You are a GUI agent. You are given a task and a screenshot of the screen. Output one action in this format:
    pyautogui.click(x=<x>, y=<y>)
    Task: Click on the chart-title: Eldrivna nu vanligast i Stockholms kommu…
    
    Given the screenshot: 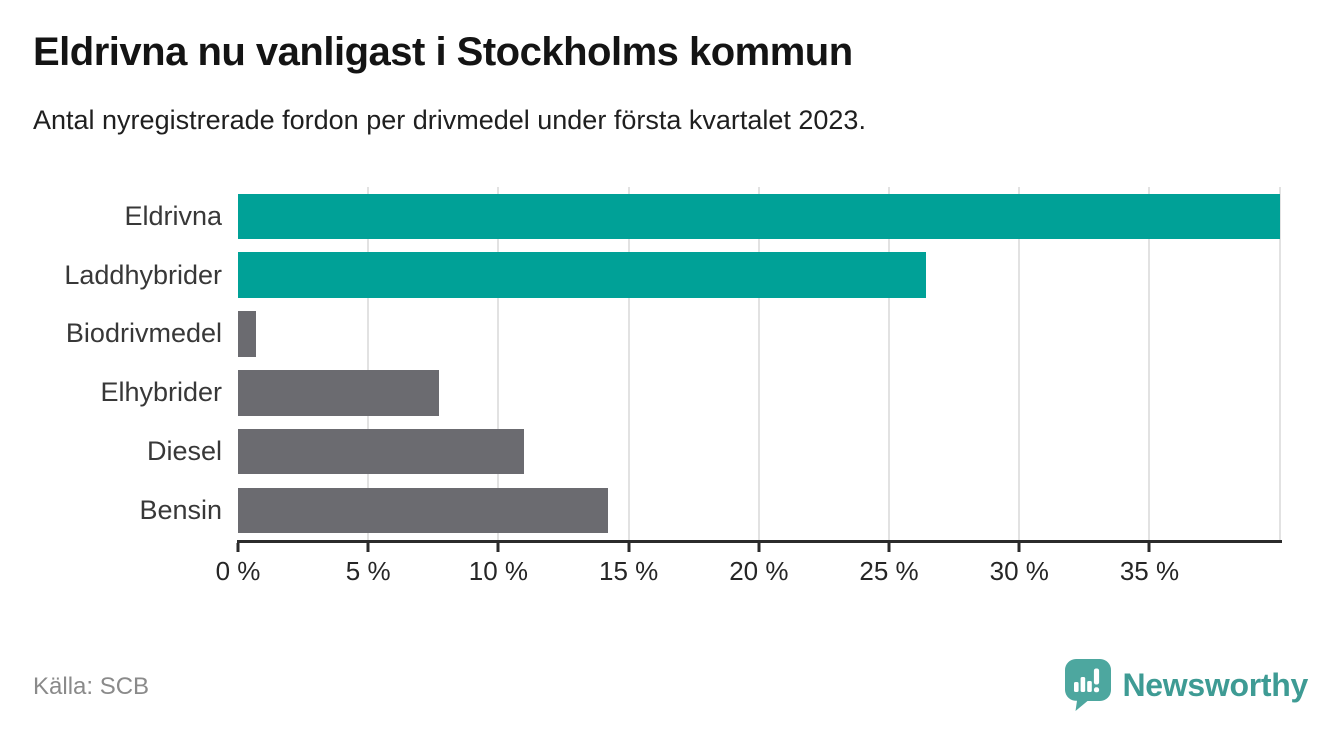 What is the action you would take?
    pyautogui.click(x=443, y=52)
    